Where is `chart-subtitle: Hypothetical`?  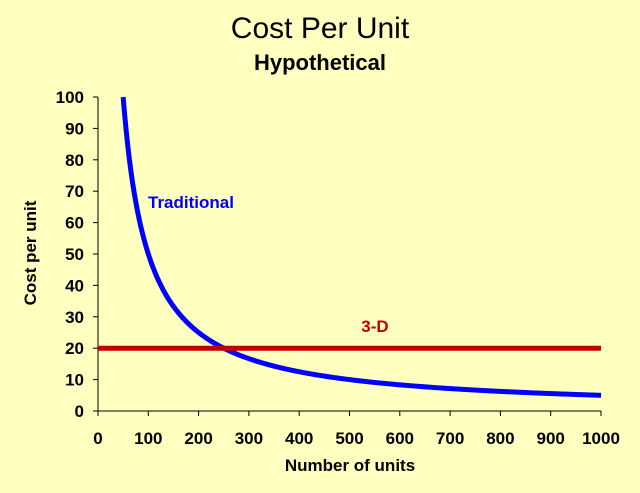 chart-subtitle: Hypothetical is located at coordinates (320, 62).